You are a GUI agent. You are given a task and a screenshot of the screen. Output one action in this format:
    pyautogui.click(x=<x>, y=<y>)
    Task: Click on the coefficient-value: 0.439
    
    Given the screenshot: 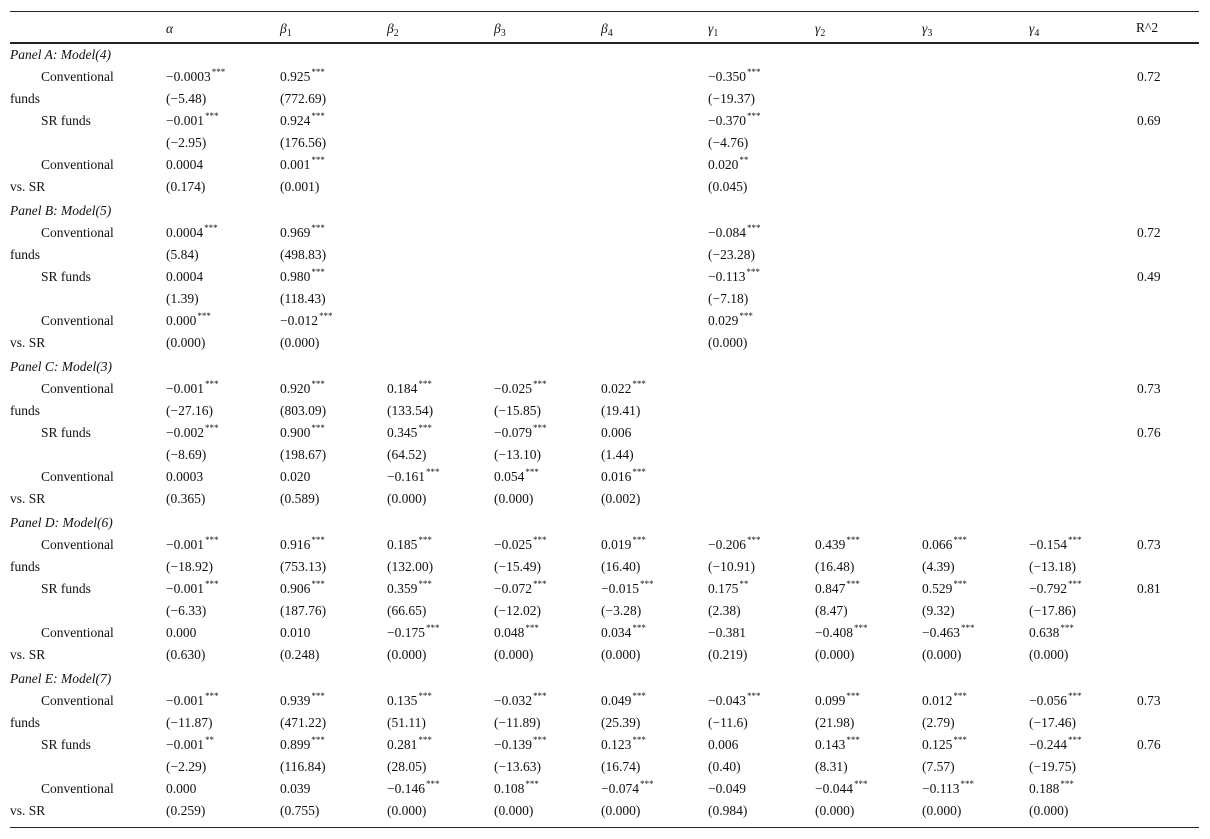 What is the action you would take?
    pyautogui.click(x=830, y=544)
    